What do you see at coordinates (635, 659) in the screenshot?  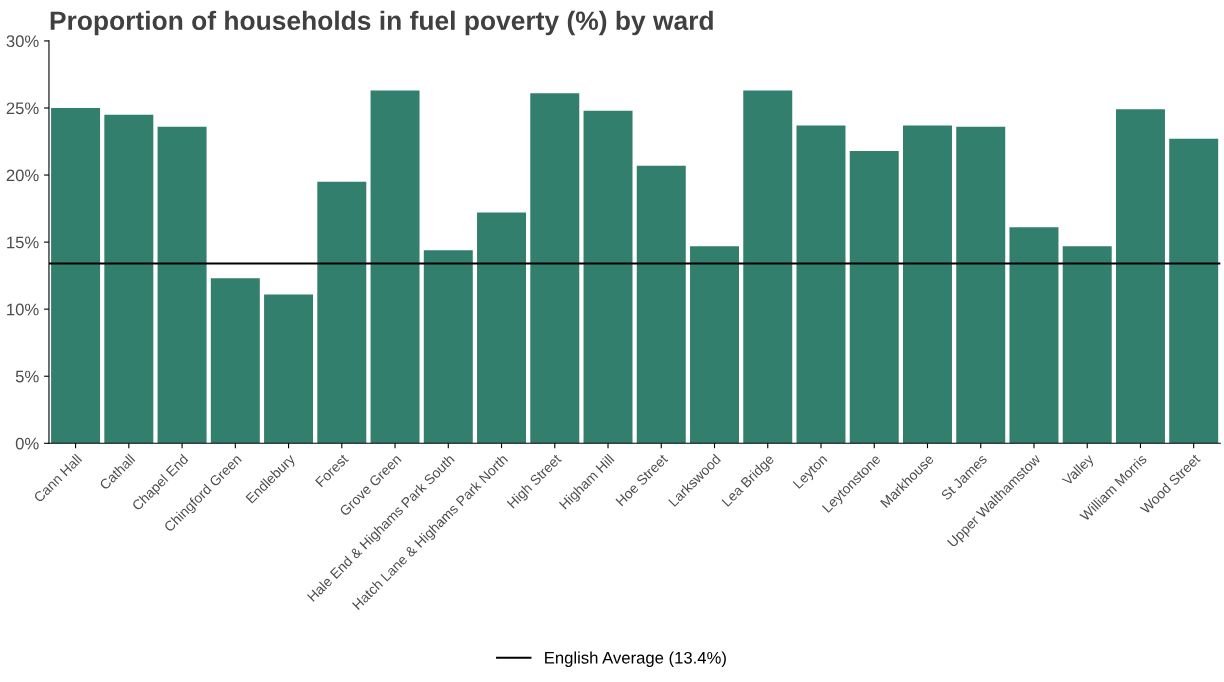 I see `legend-label: English Average (13.4%)` at bounding box center [635, 659].